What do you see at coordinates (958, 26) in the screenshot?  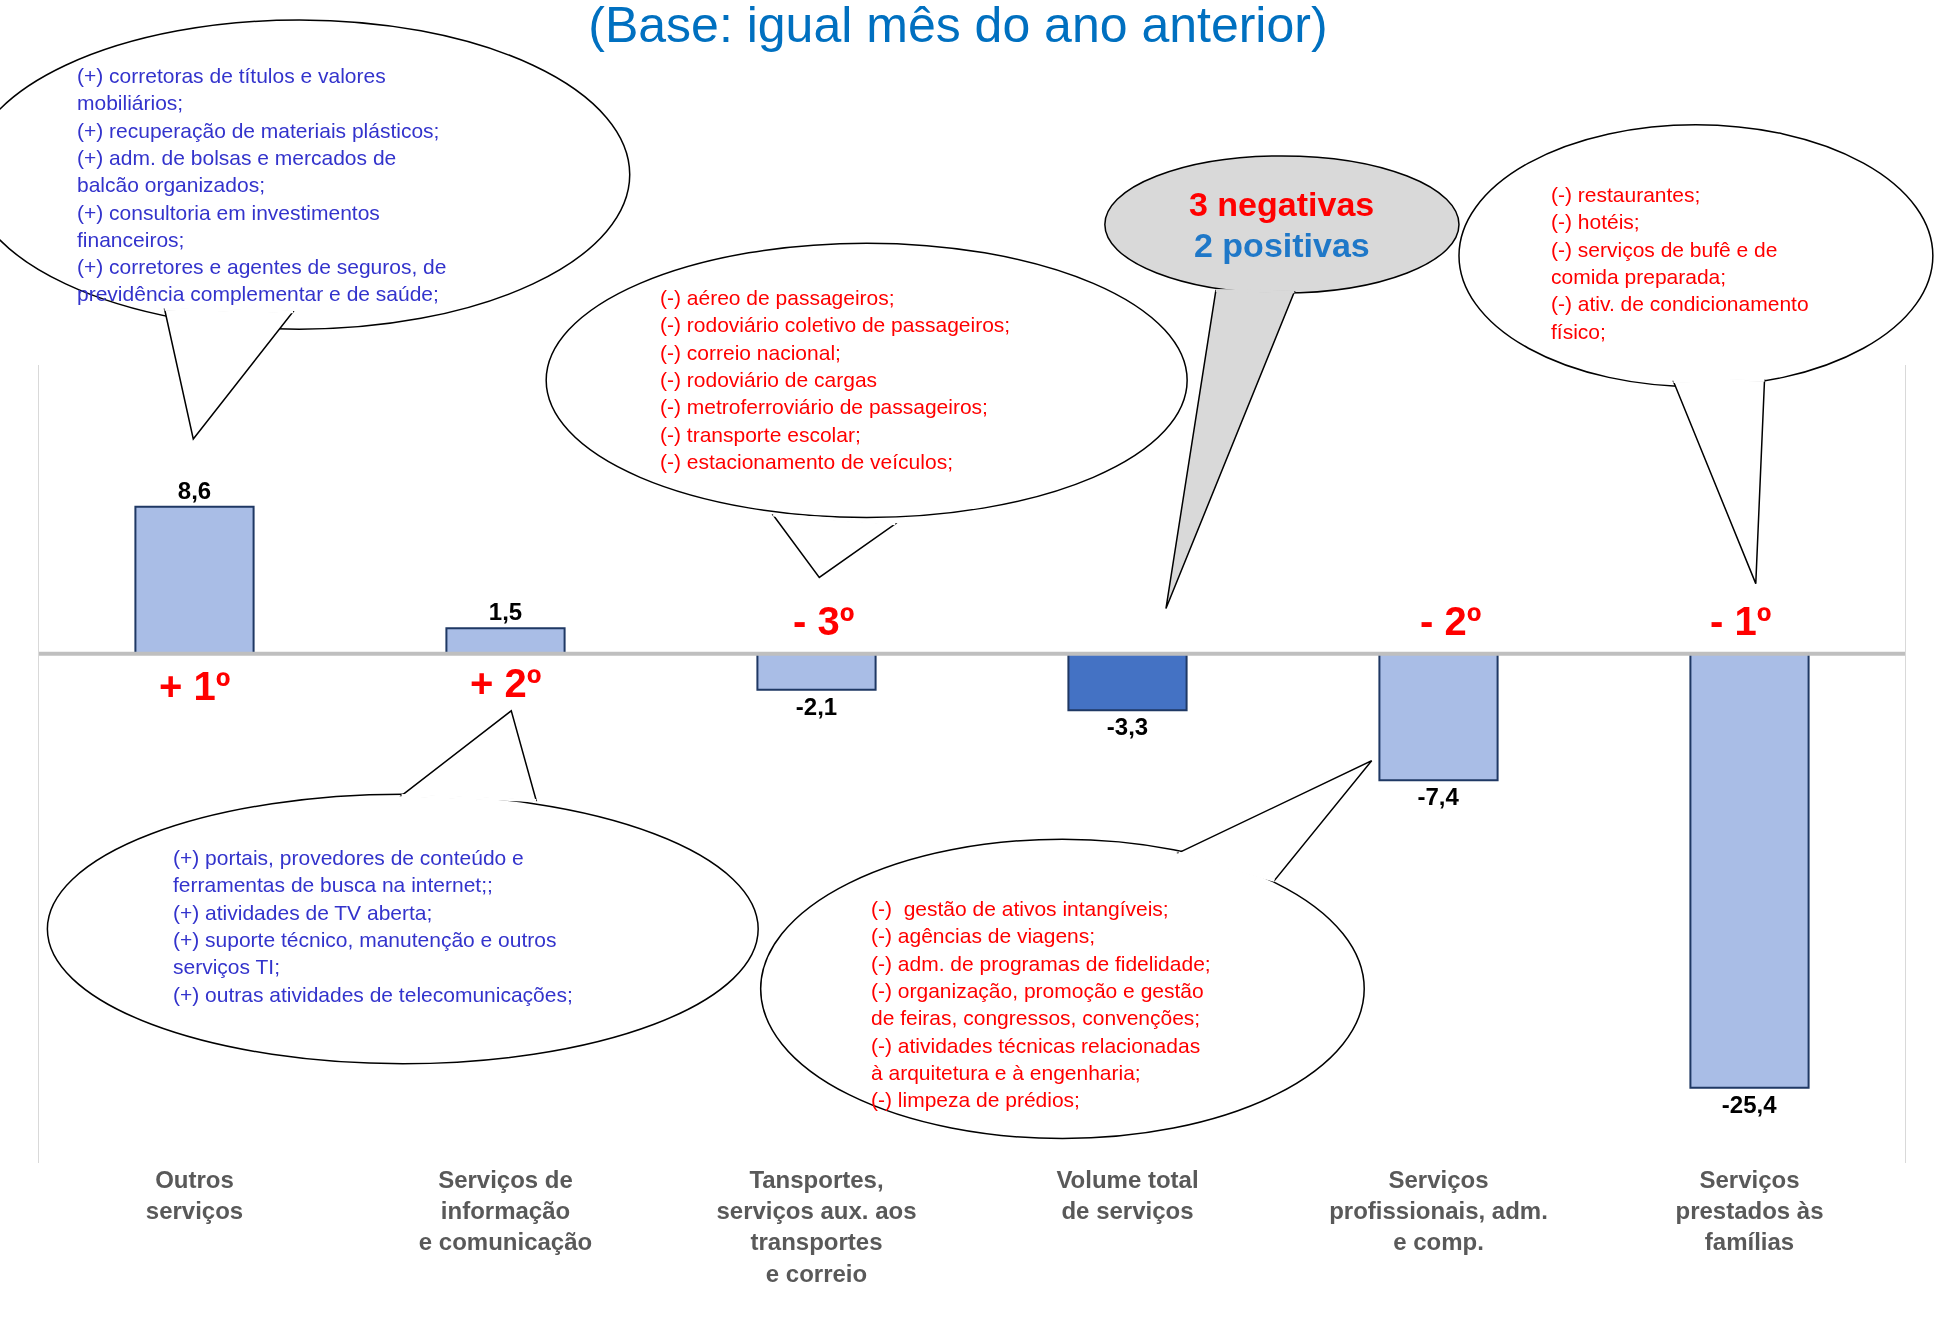 I see `chart-title: (Base: igual mês do ano anterior)` at bounding box center [958, 26].